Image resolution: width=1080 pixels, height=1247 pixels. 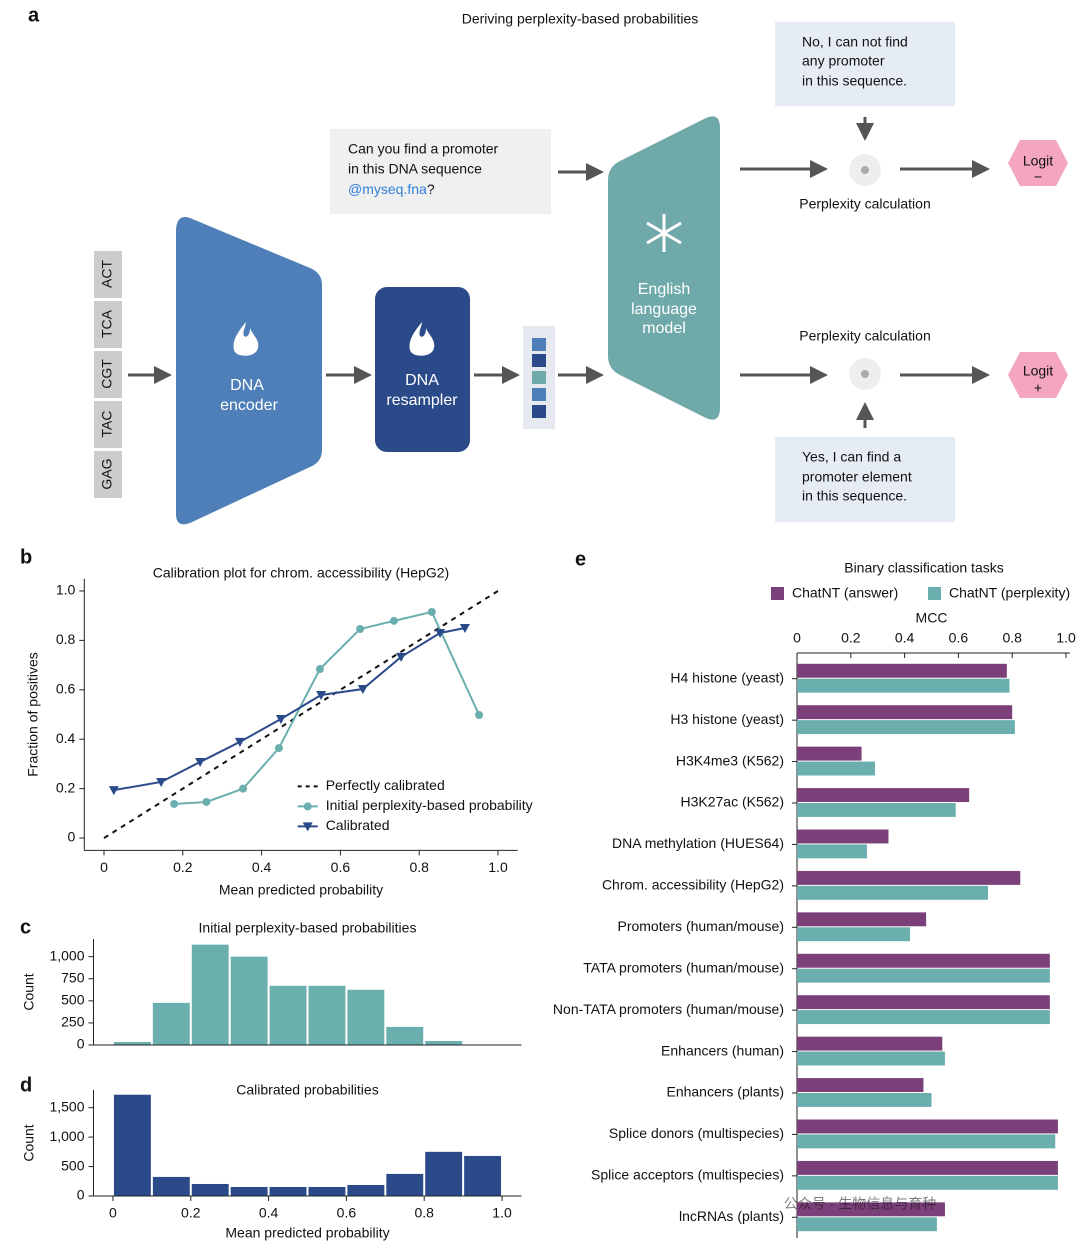 I want to click on diagram-title: Deriving perplexity-based probabilities, so click(x=580, y=19).